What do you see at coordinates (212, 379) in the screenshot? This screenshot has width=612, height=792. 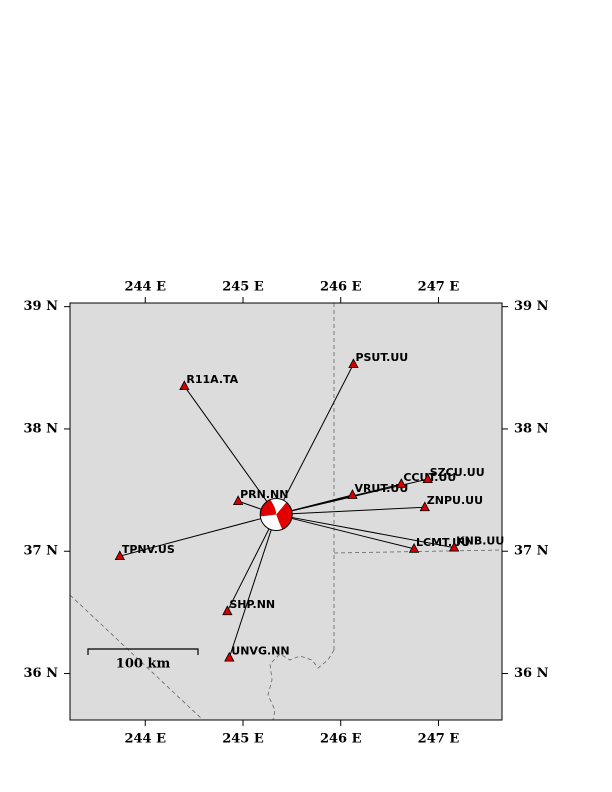 I see `station-label: R11A.TA` at bounding box center [212, 379].